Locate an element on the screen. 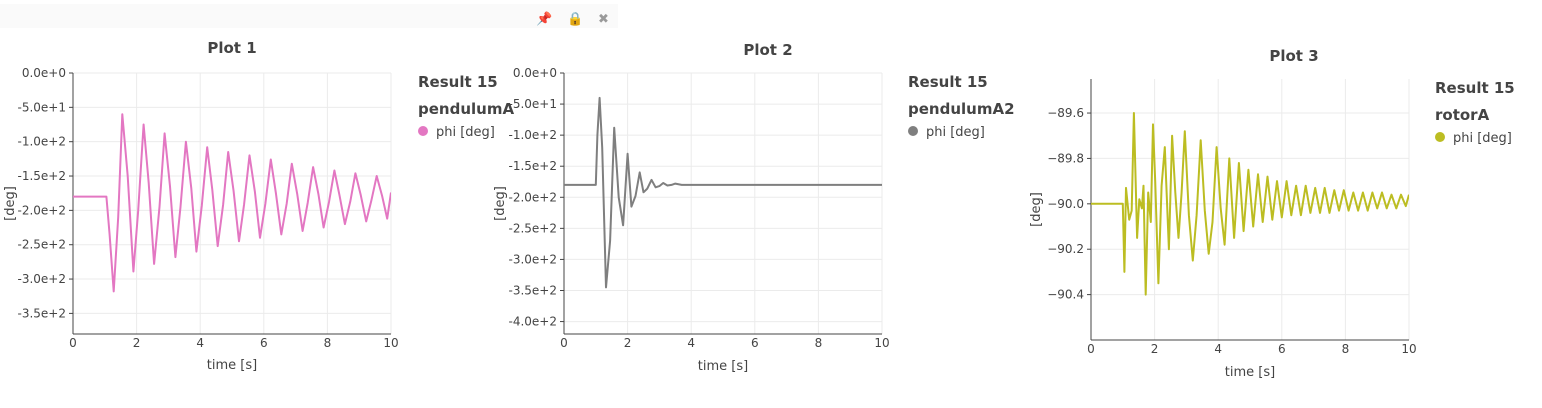 The image size is (1542, 408). legend-title-line2: pendulumA2 is located at coordinates (961, 109).